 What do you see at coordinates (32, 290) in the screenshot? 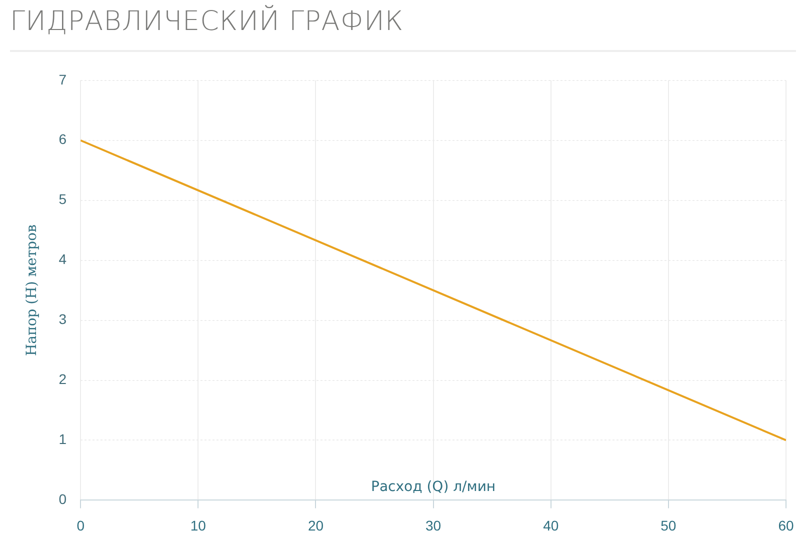
I see `y-axis-title: Напор (H) метров` at bounding box center [32, 290].